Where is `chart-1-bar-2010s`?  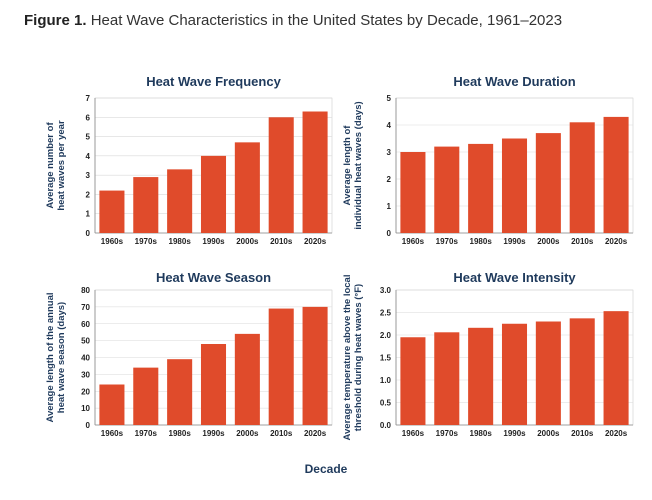 chart-1-bar-2010s is located at coordinates (281, 175).